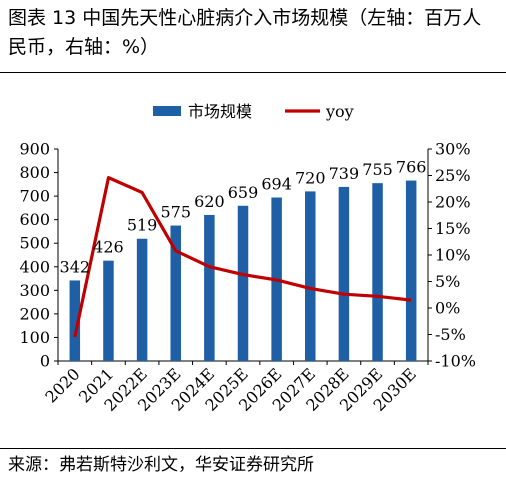 The image size is (506, 485). Describe the element at coordinates (209, 201) in the screenshot. I see `data-label: 620` at that location.